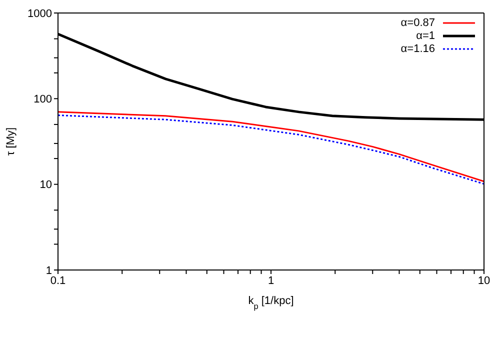 Image resolution: width=500 pixels, height=350 pixels. I want to click on legend-label: α=0.87, so click(417, 22).